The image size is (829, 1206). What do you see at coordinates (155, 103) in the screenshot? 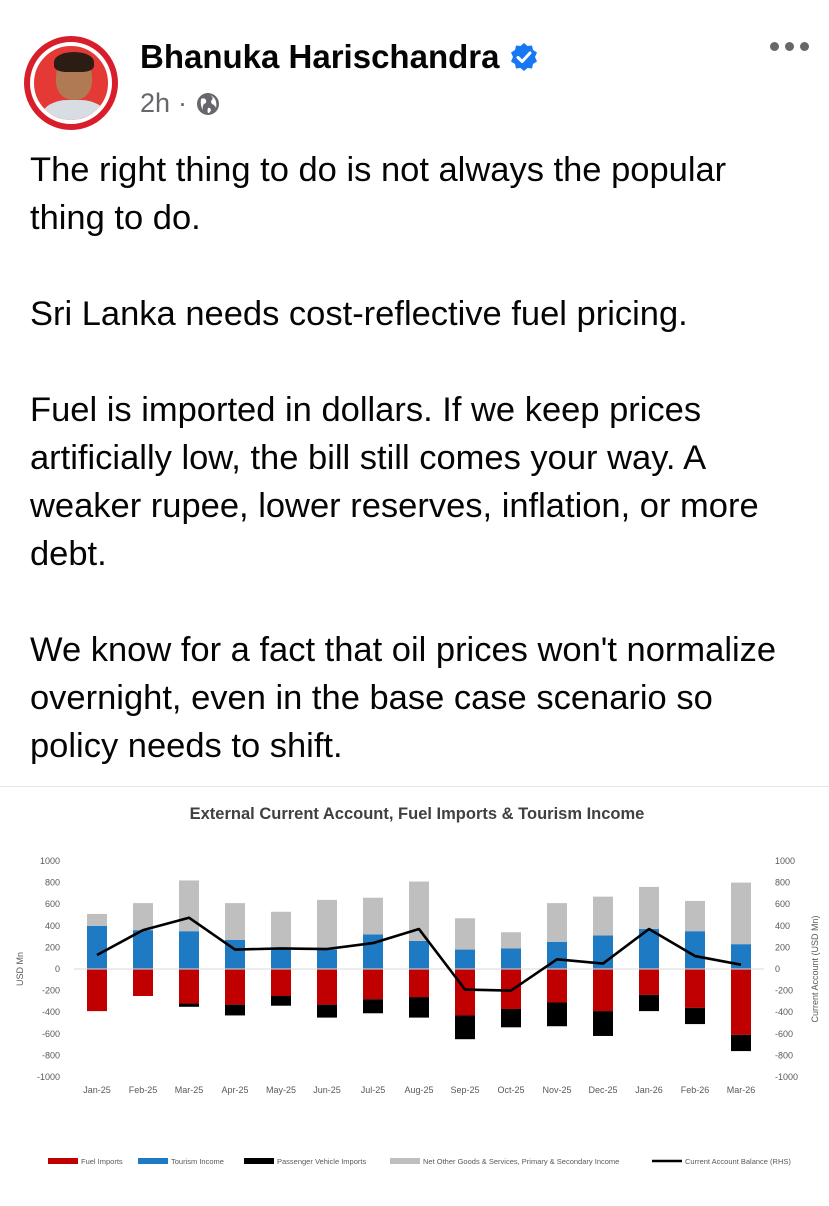
I see `post-time: 2h` at bounding box center [155, 103].